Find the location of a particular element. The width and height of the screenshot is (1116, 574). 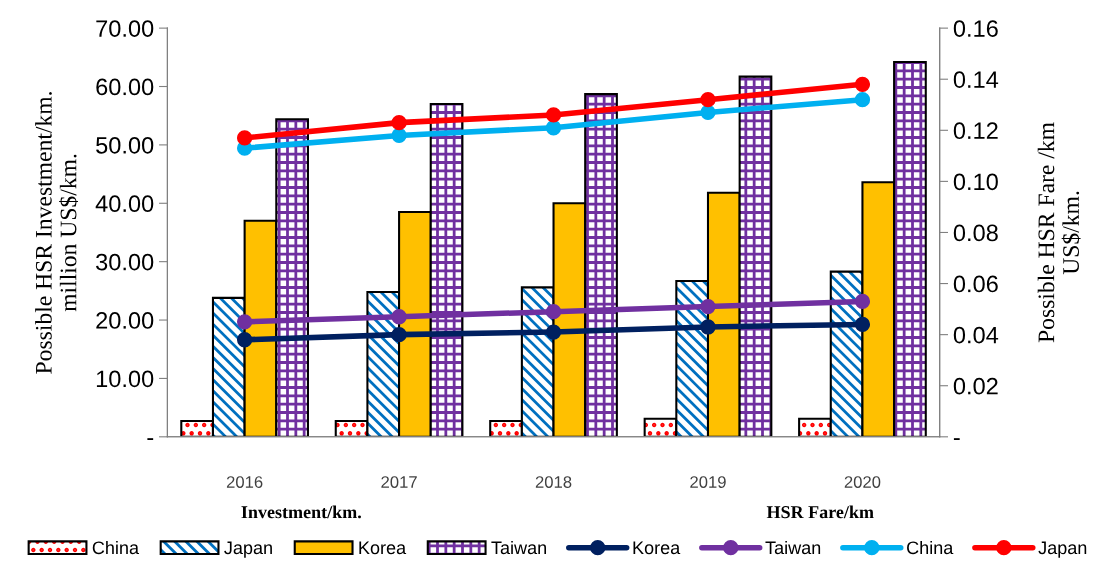

x-tick-label: 2018 is located at coordinates (553, 482).